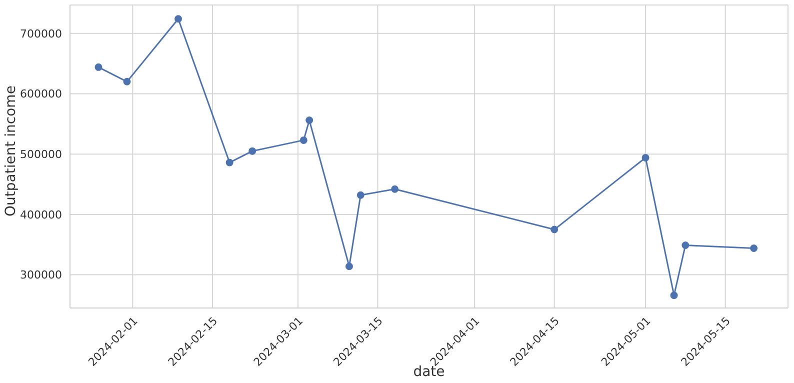 This screenshot has height=383, width=794. I want to click on y-axis-title: Outpatient income, so click(10, 151).